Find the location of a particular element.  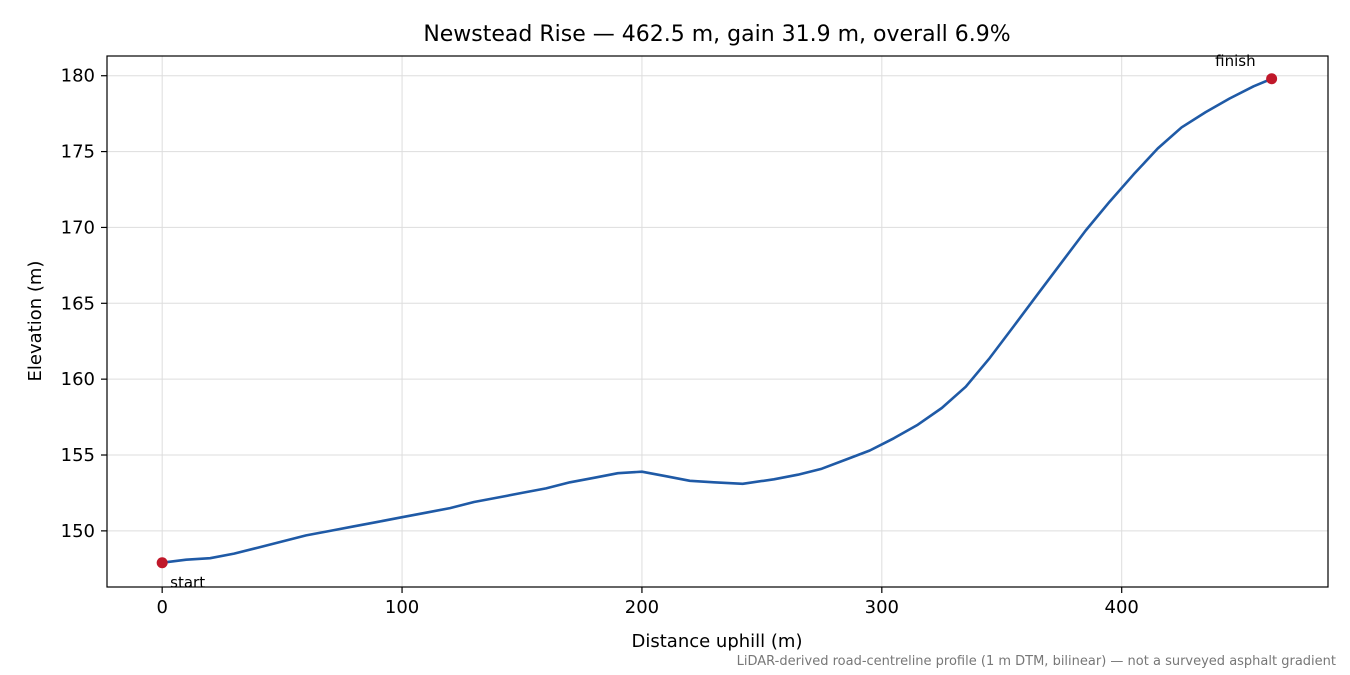

y-tick-label: 160 is located at coordinates (78, 379).